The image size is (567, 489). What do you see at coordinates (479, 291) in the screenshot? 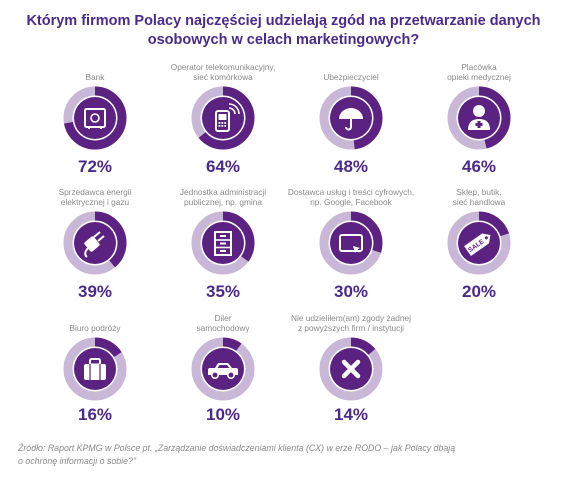
I see `percent-value: 20%` at bounding box center [479, 291].